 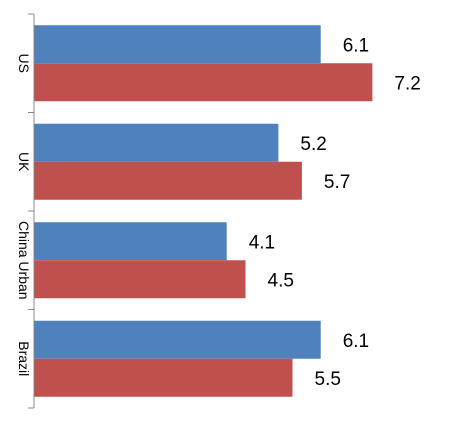 I want to click on value-label-uk-series-1: 5.2, so click(x=313, y=144).